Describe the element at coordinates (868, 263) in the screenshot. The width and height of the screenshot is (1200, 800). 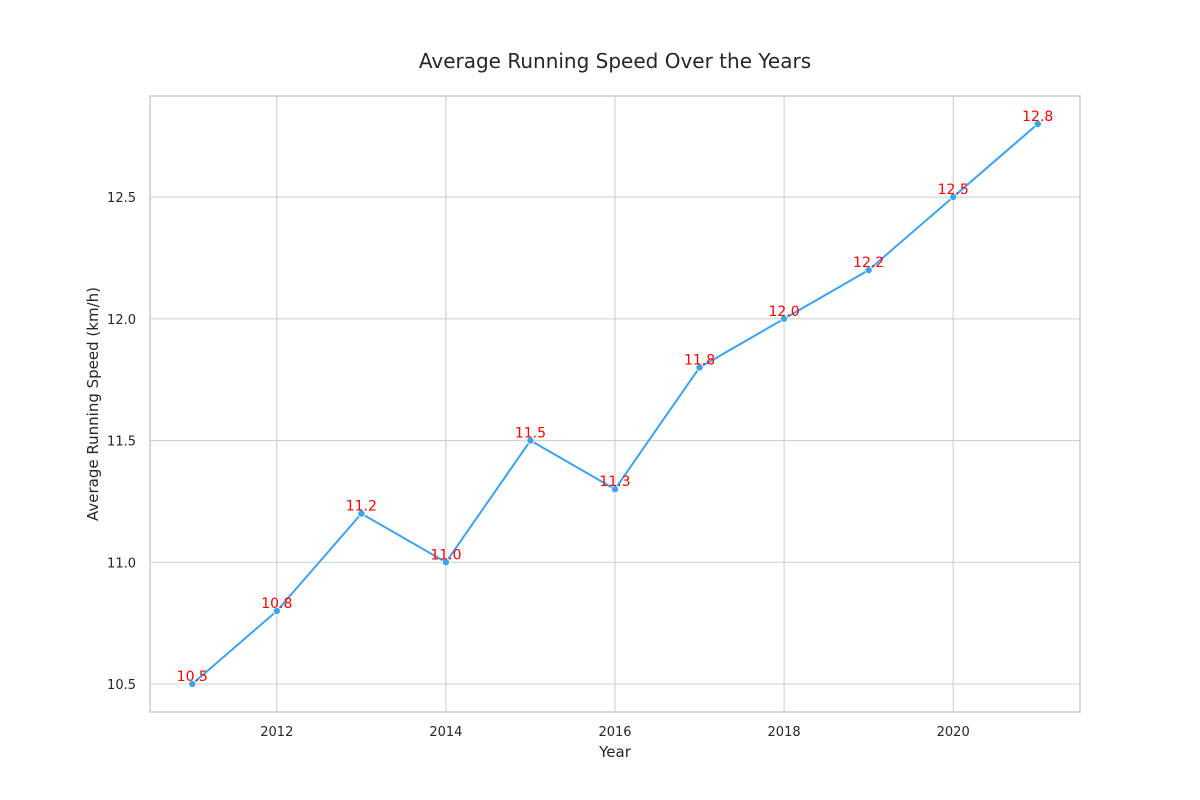
I see `data-label: 12.2` at that location.